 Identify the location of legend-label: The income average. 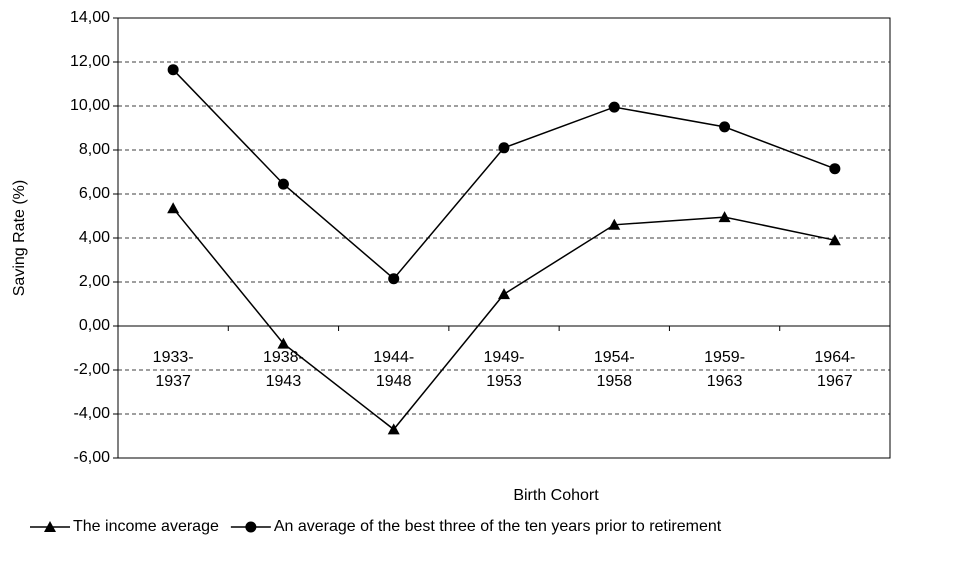
(146, 526).